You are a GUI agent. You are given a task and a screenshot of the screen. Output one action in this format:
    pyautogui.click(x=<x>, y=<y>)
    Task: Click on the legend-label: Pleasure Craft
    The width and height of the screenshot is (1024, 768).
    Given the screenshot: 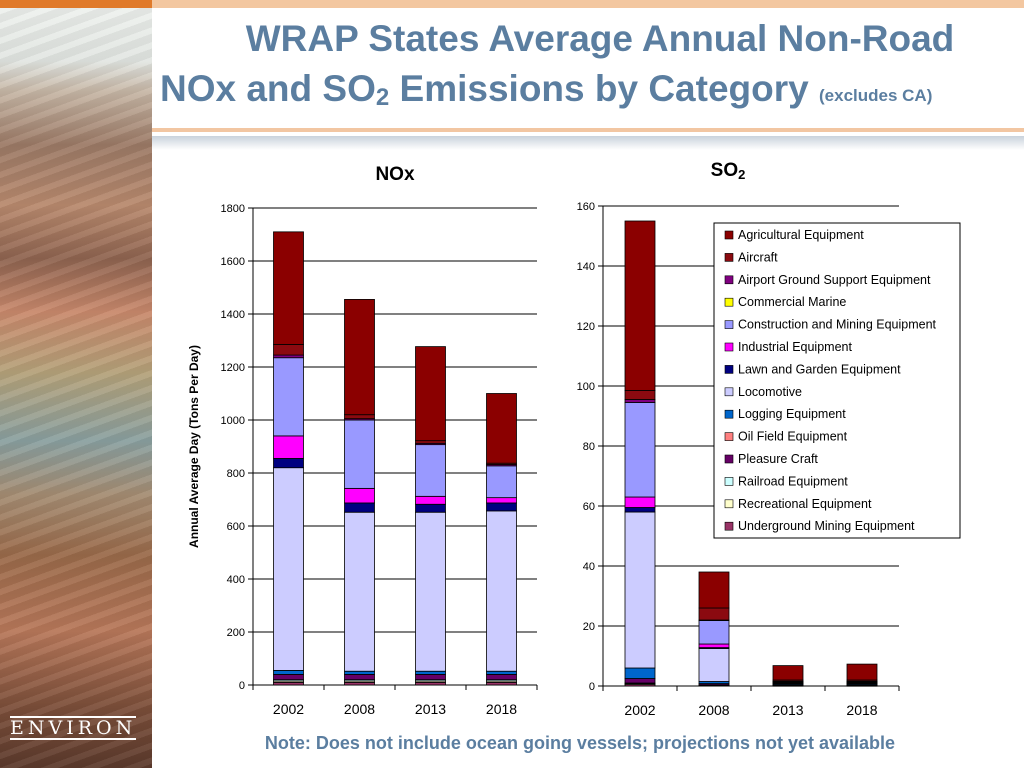 What is the action you would take?
    pyautogui.click(x=778, y=459)
    